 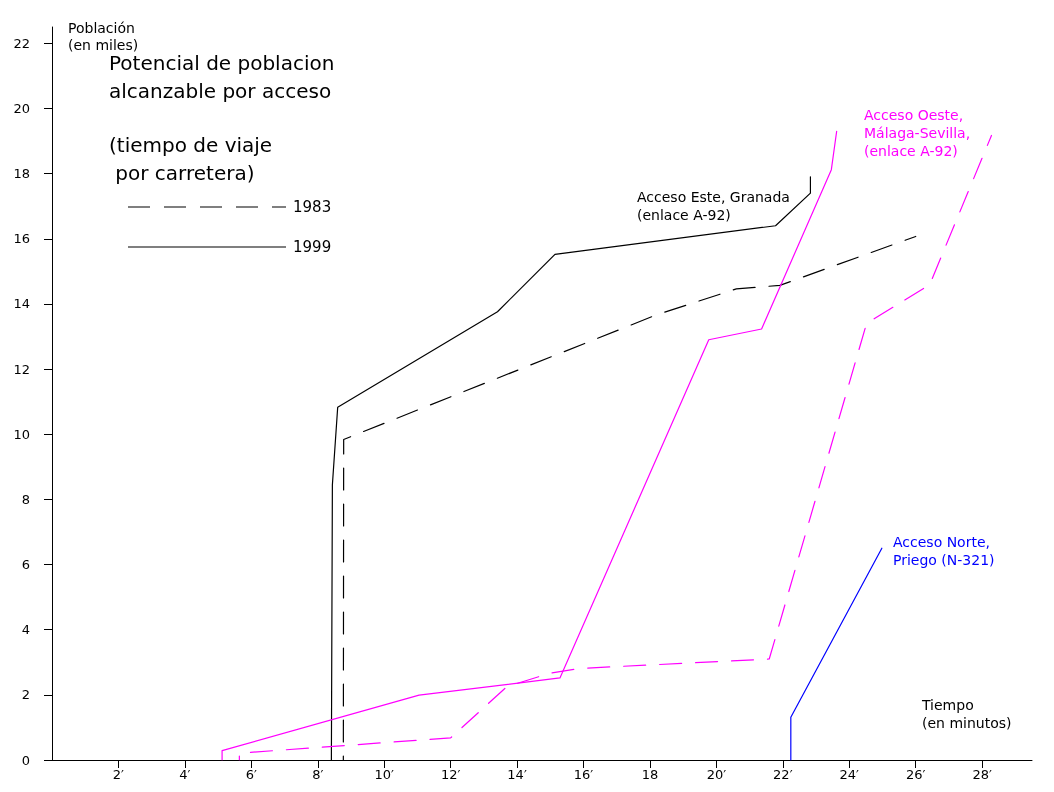 I want to click on series-label: Acceso Este, Granada (enlace A-92), so click(x=713, y=206).